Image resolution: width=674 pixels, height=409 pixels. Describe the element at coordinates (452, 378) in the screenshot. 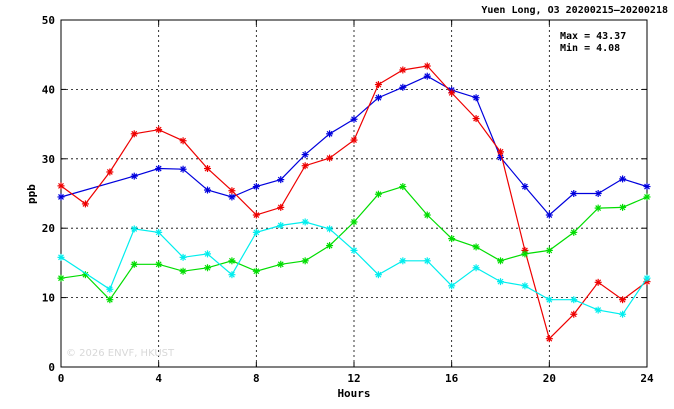

I see `x-tick-label: 16` at that location.